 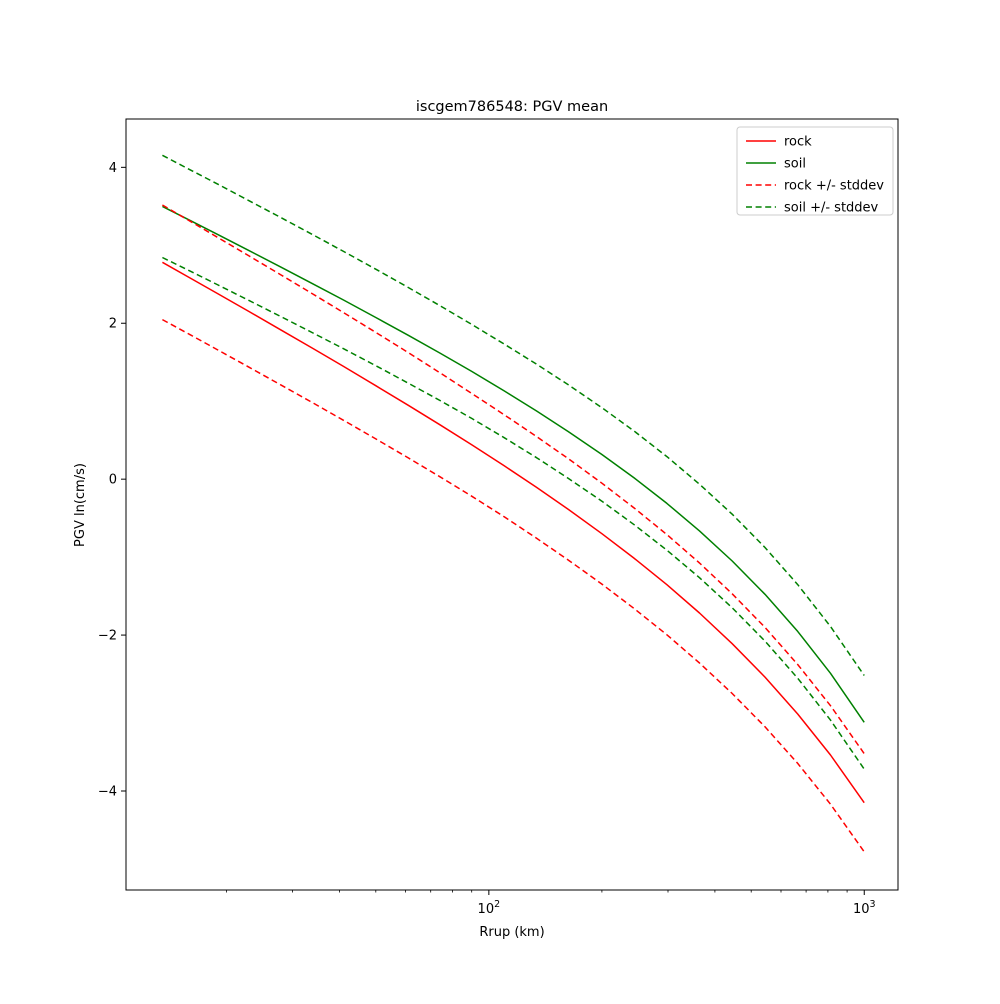 I want to click on y-tick-label: 4, so click(x=113, y=168).